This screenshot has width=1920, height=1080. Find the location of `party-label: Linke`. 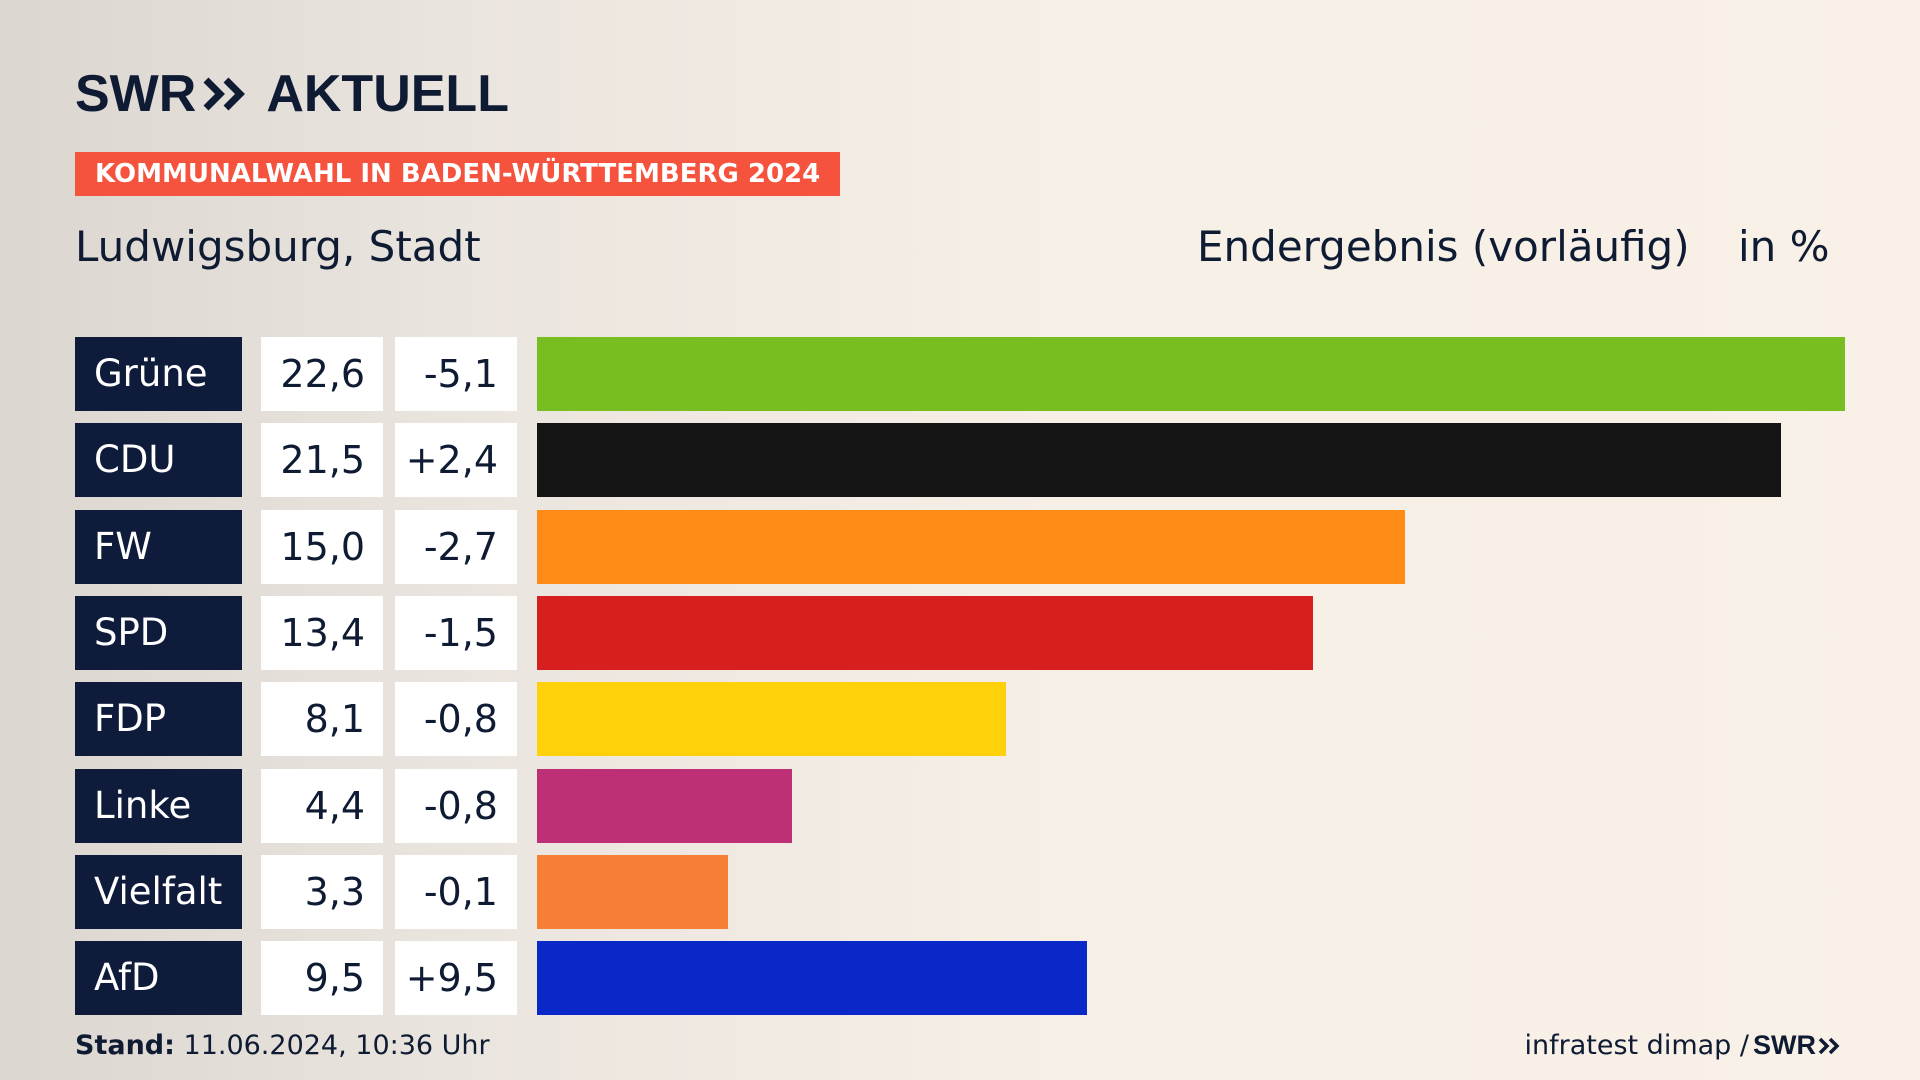

party-label: Linke is located at coordinates (158, 805).